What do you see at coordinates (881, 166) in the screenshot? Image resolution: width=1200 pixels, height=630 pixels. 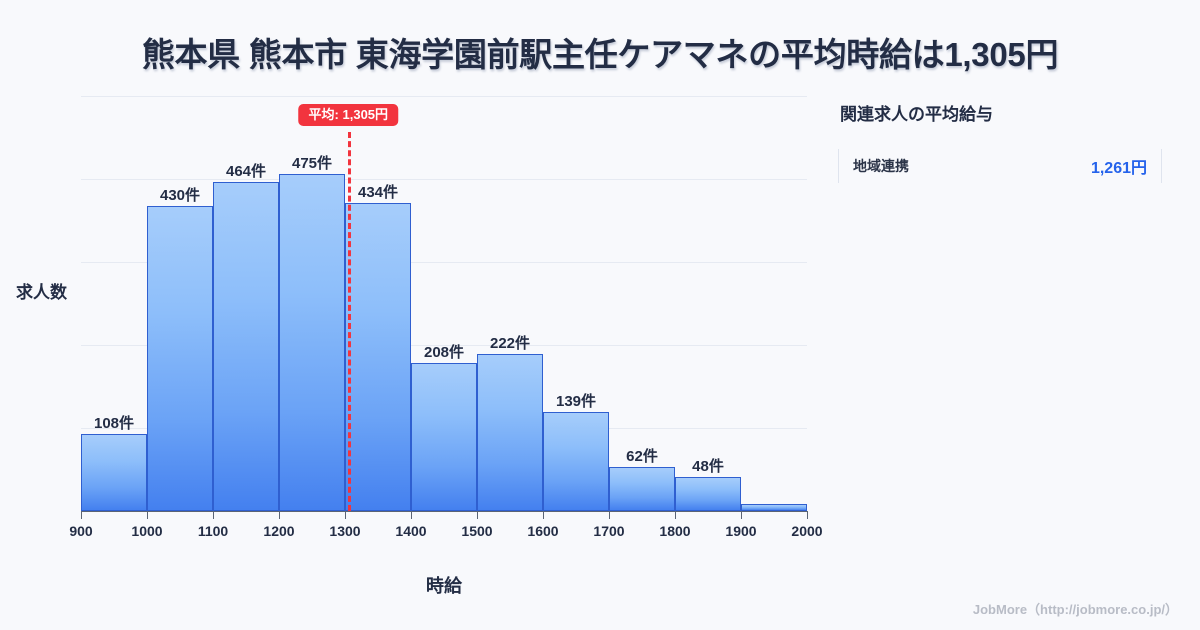 I see `related-salary-row-label: 地域連携` at bounding box center [881, 166].